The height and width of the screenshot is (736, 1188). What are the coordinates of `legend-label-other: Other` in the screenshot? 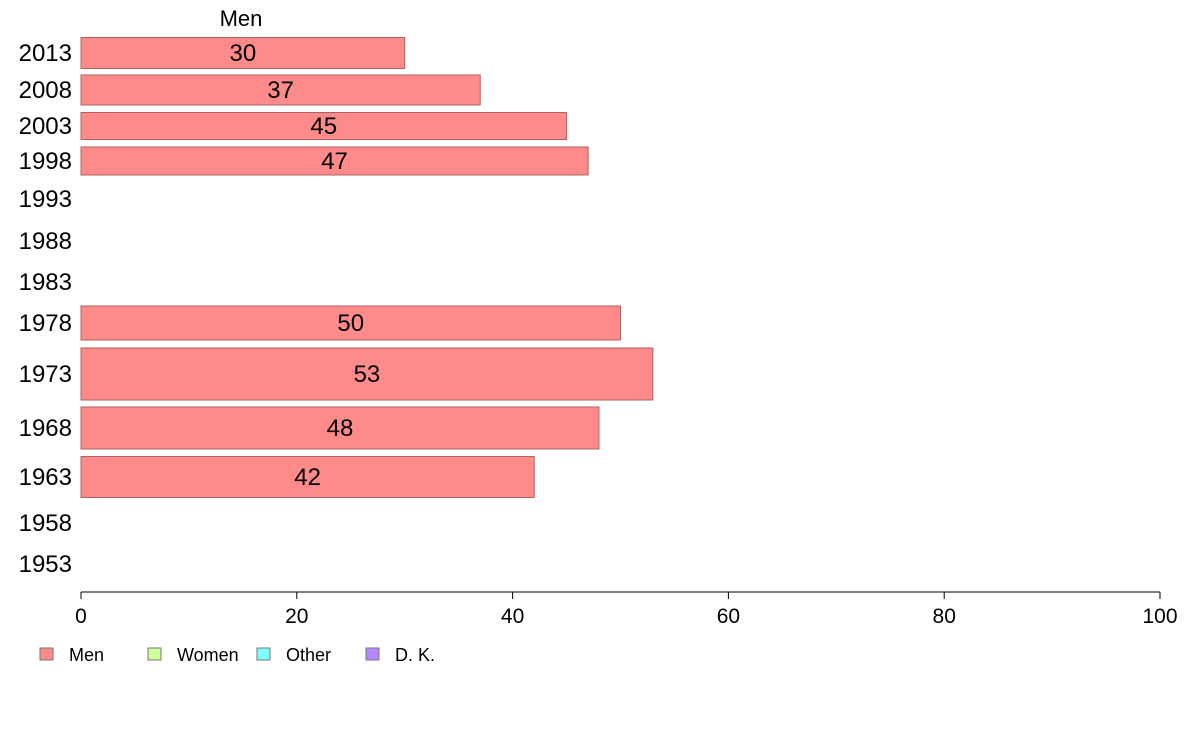 It's located at (308, 655).